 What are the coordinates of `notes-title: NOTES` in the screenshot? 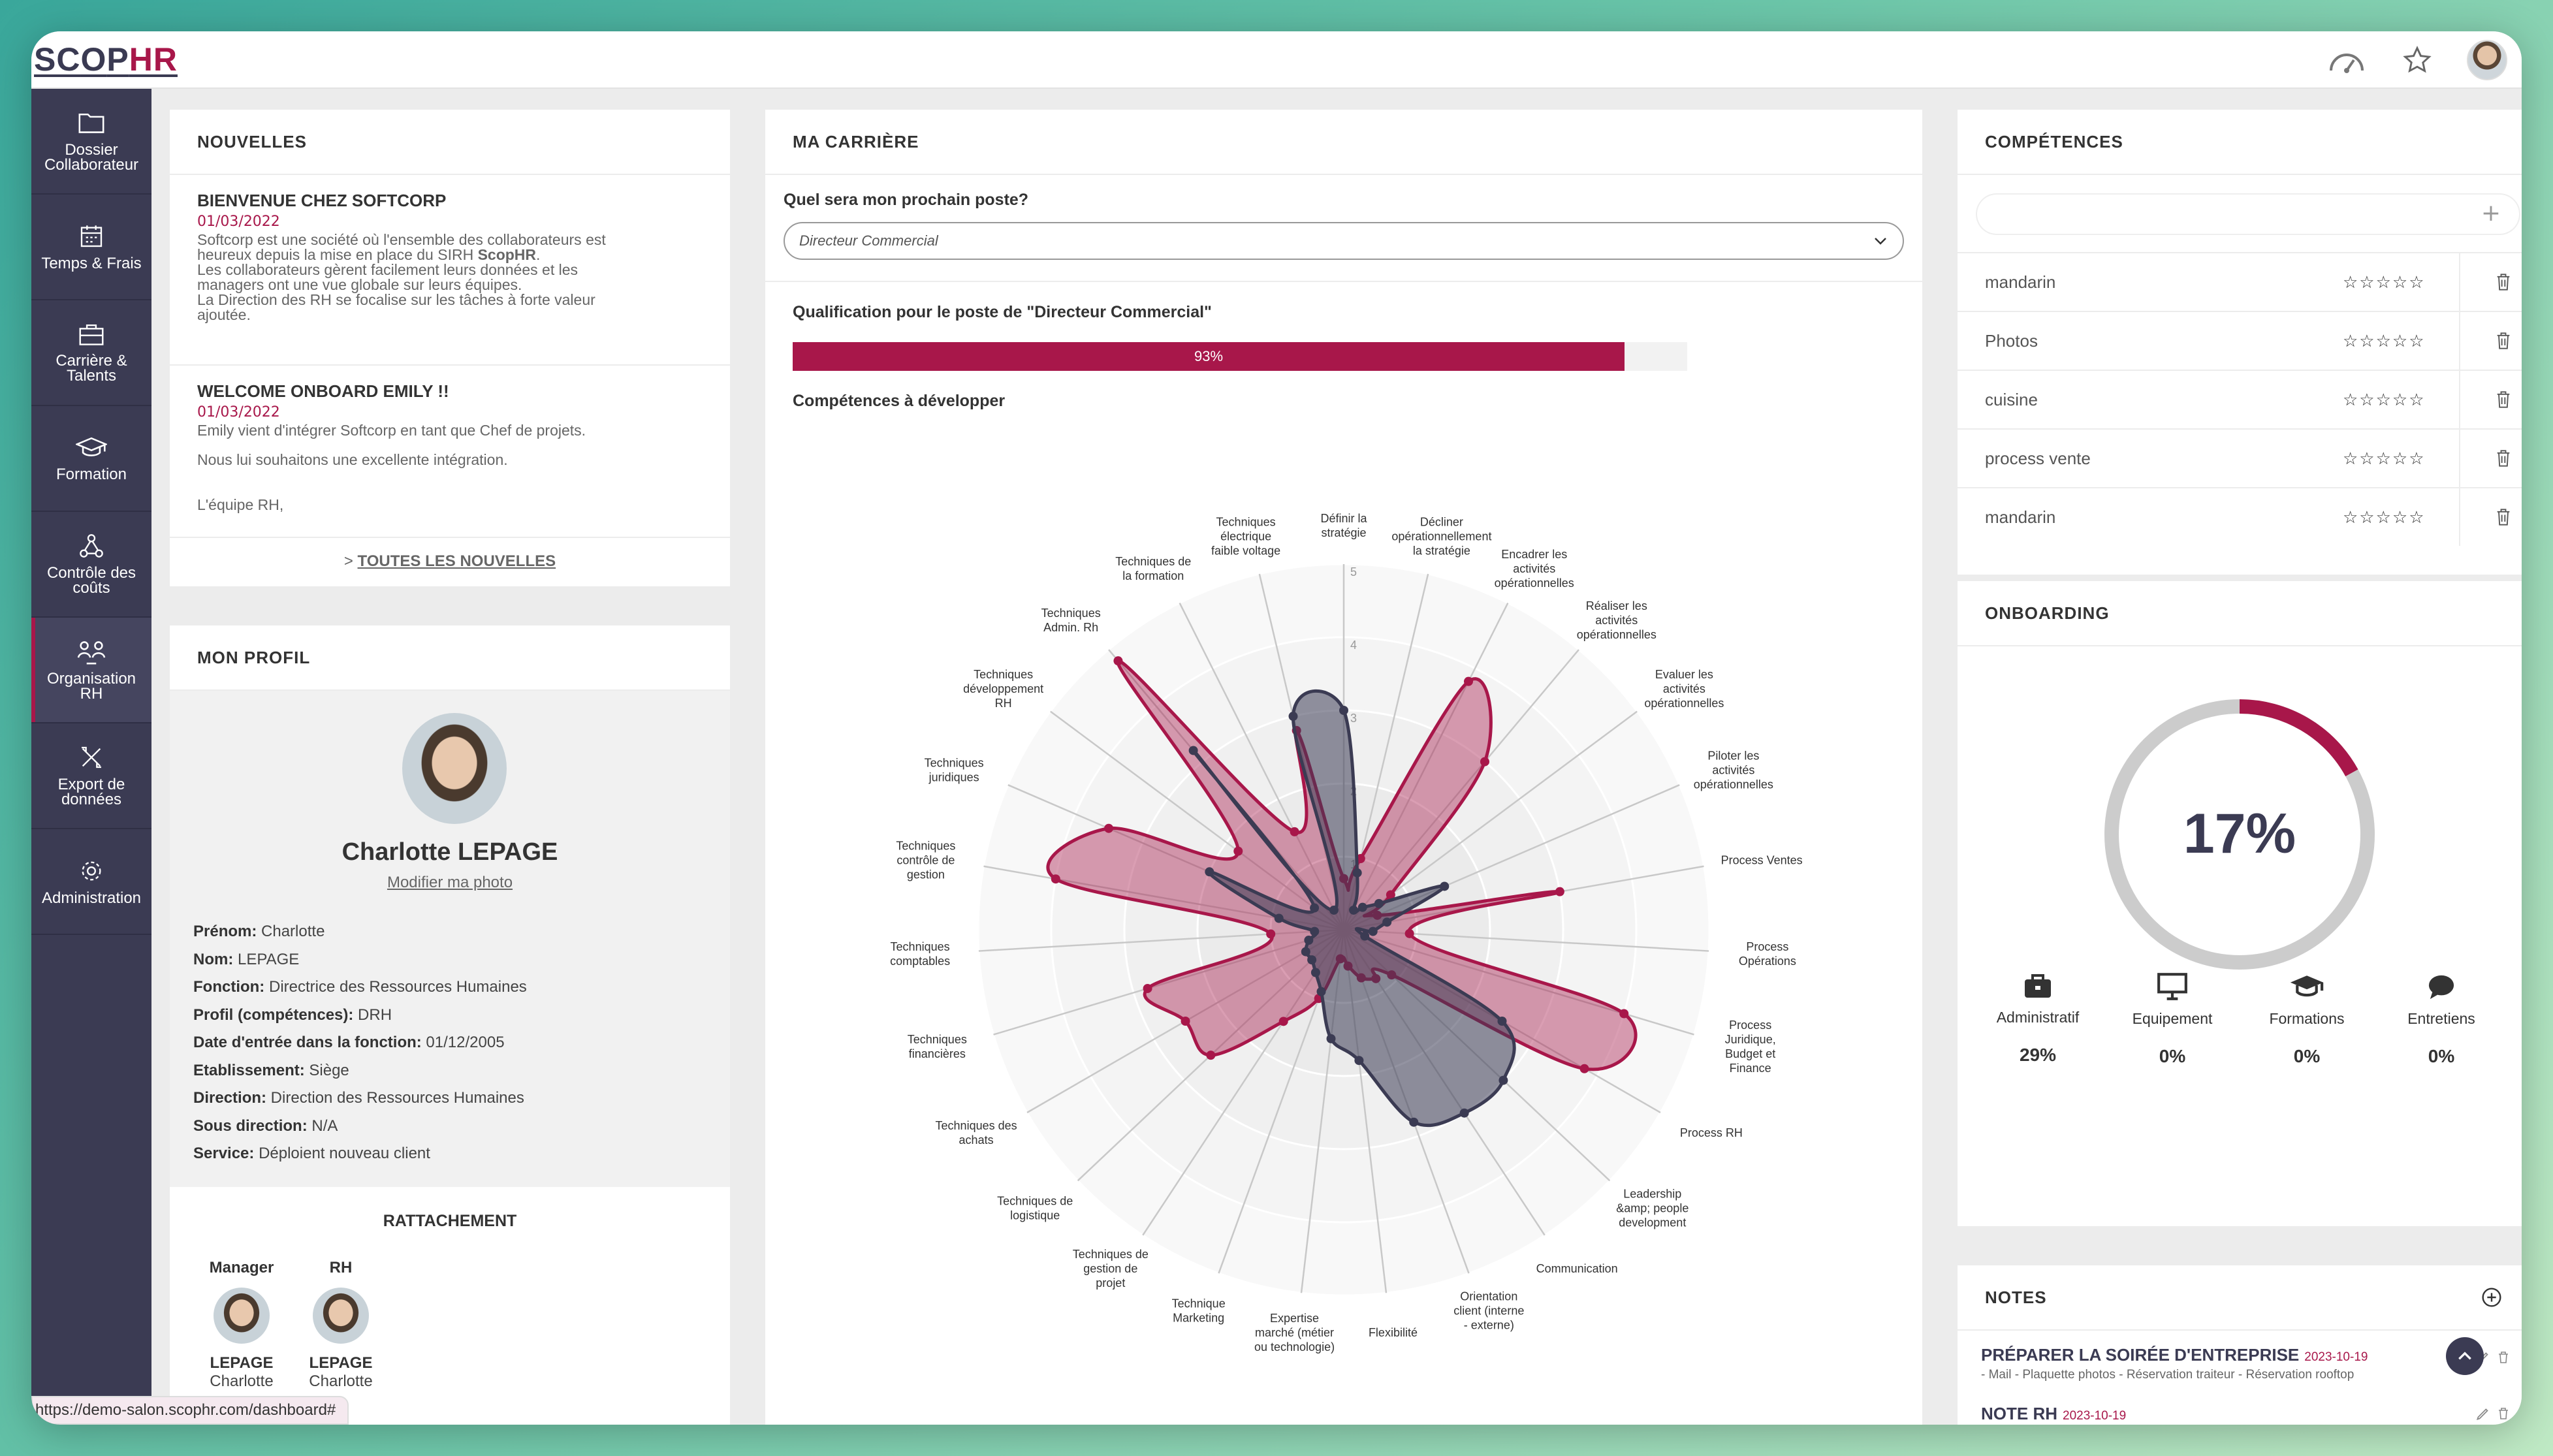 It's located at (2240, 1298).